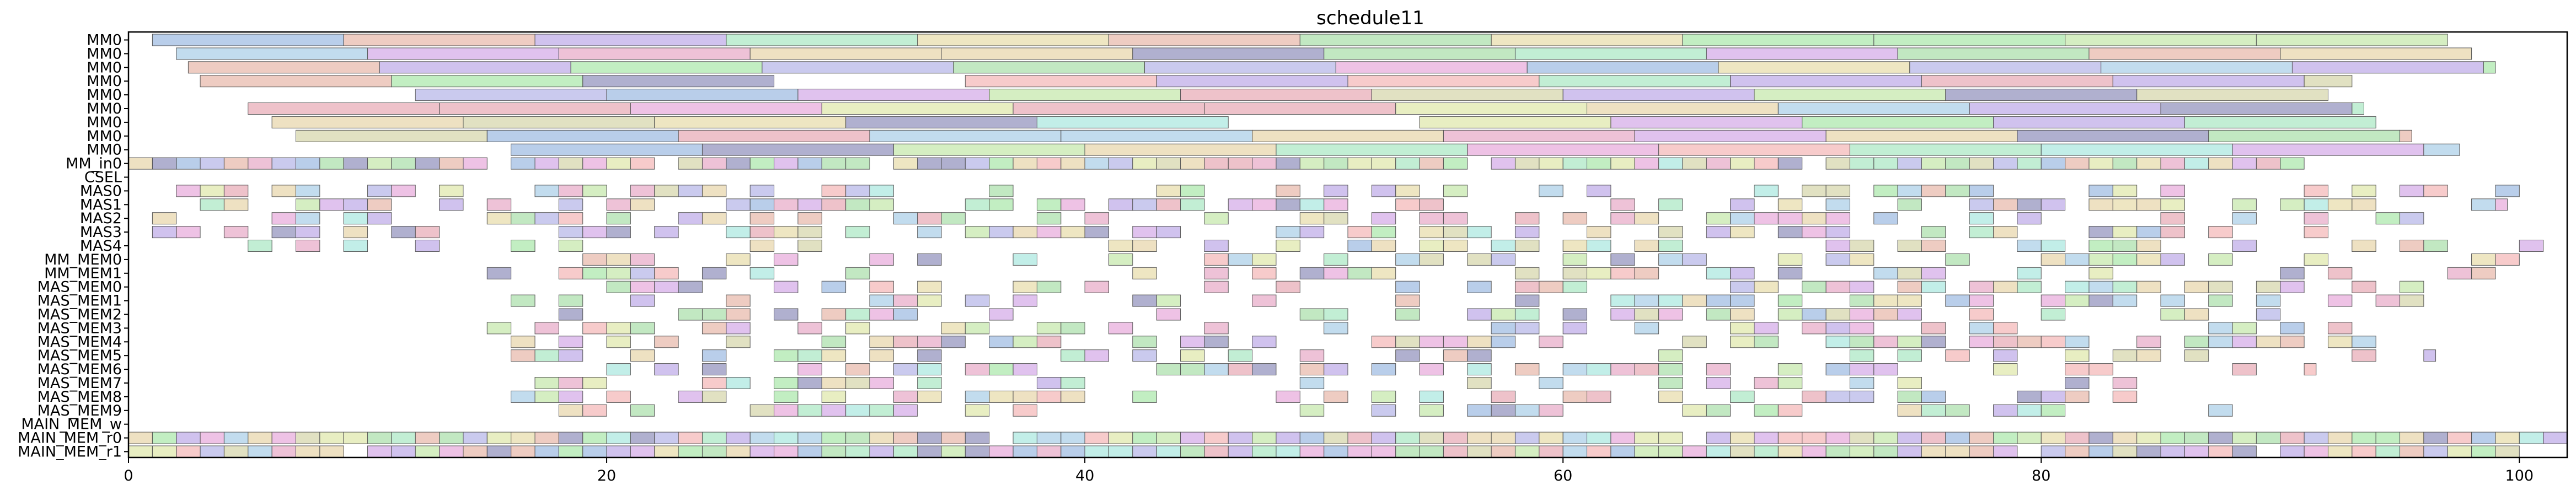  Describe the element at coordinates (80, 355) in the screenshot. I see `row-label: MAS_MEM5` at that location.